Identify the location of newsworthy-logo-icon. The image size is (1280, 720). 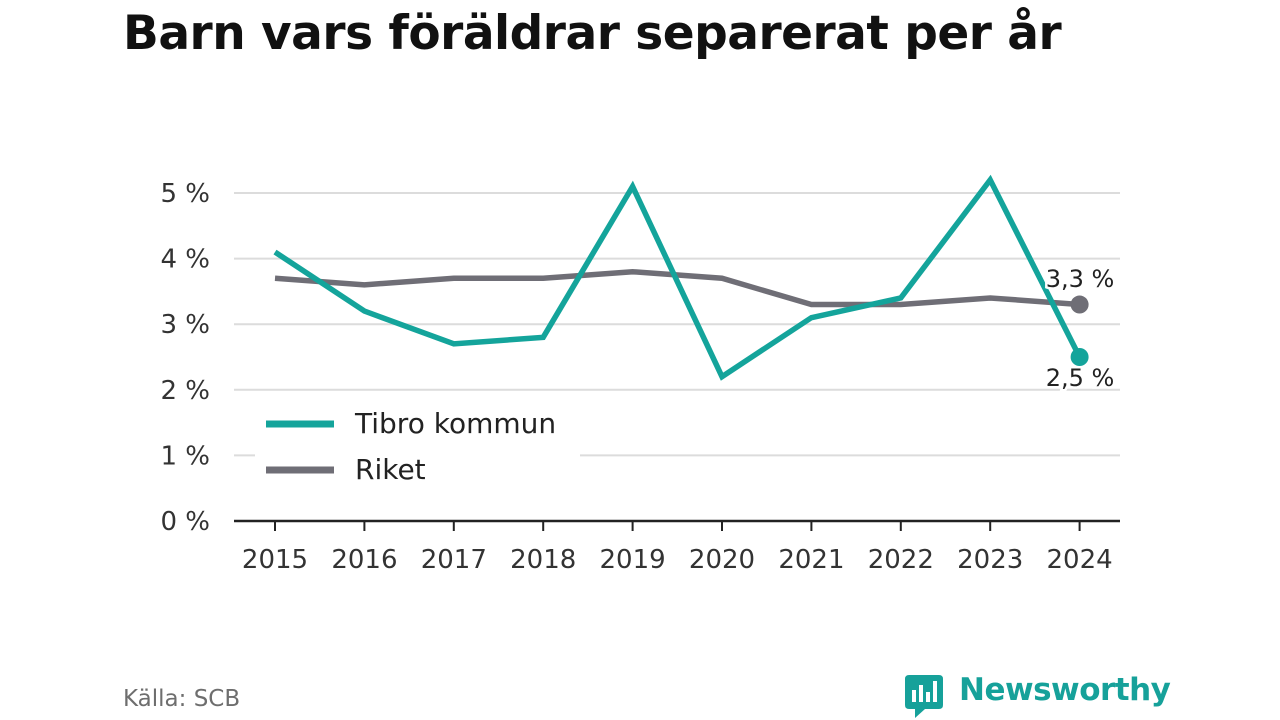
(924, 696).